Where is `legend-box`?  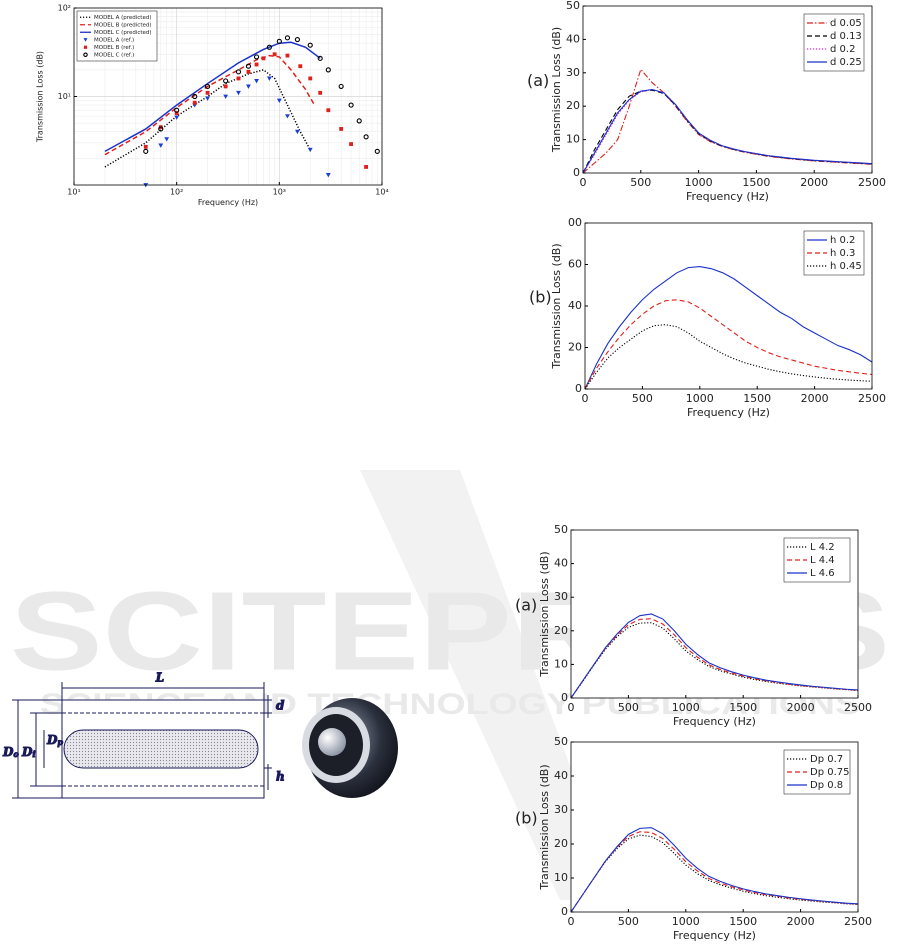
legend-box is located at coordinates (117, 36).